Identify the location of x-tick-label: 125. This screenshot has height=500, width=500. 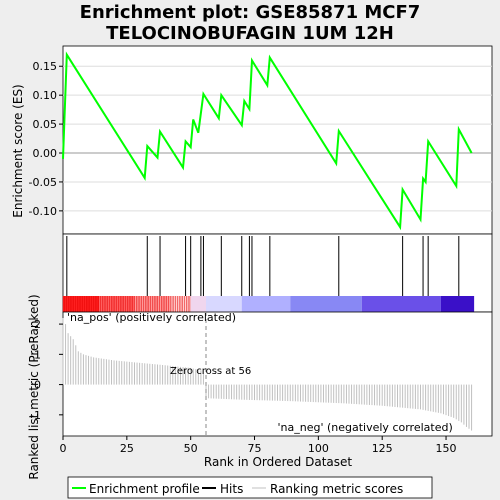
(382, 448).